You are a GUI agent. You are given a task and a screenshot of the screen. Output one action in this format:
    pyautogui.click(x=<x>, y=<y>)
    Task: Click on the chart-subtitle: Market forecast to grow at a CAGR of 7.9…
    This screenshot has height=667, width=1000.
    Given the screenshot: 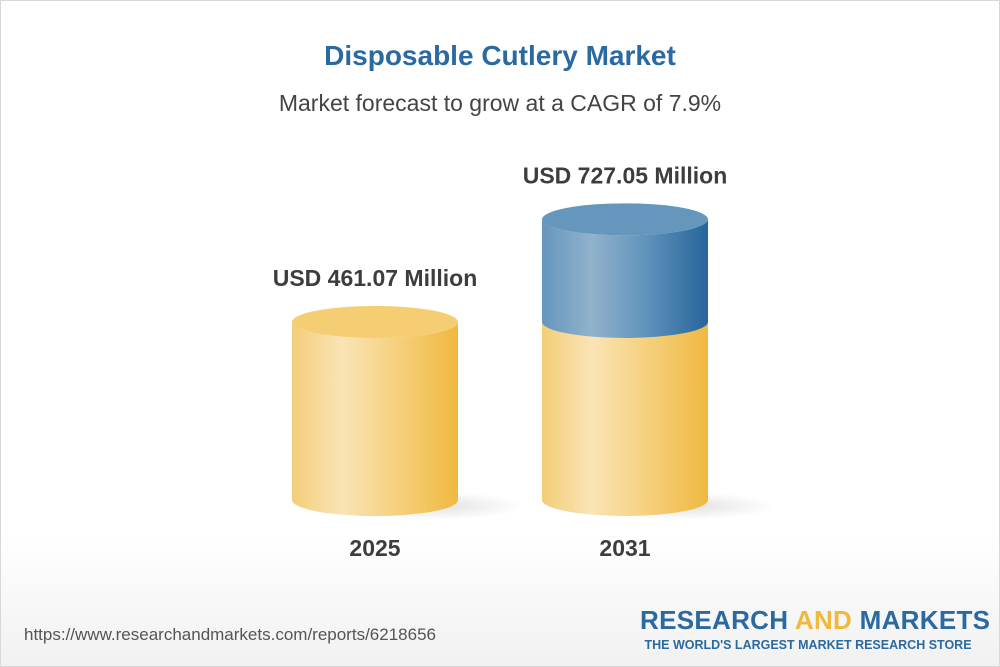 What is the action you would take?
    pyautogui.click(x=500, y=103)
    